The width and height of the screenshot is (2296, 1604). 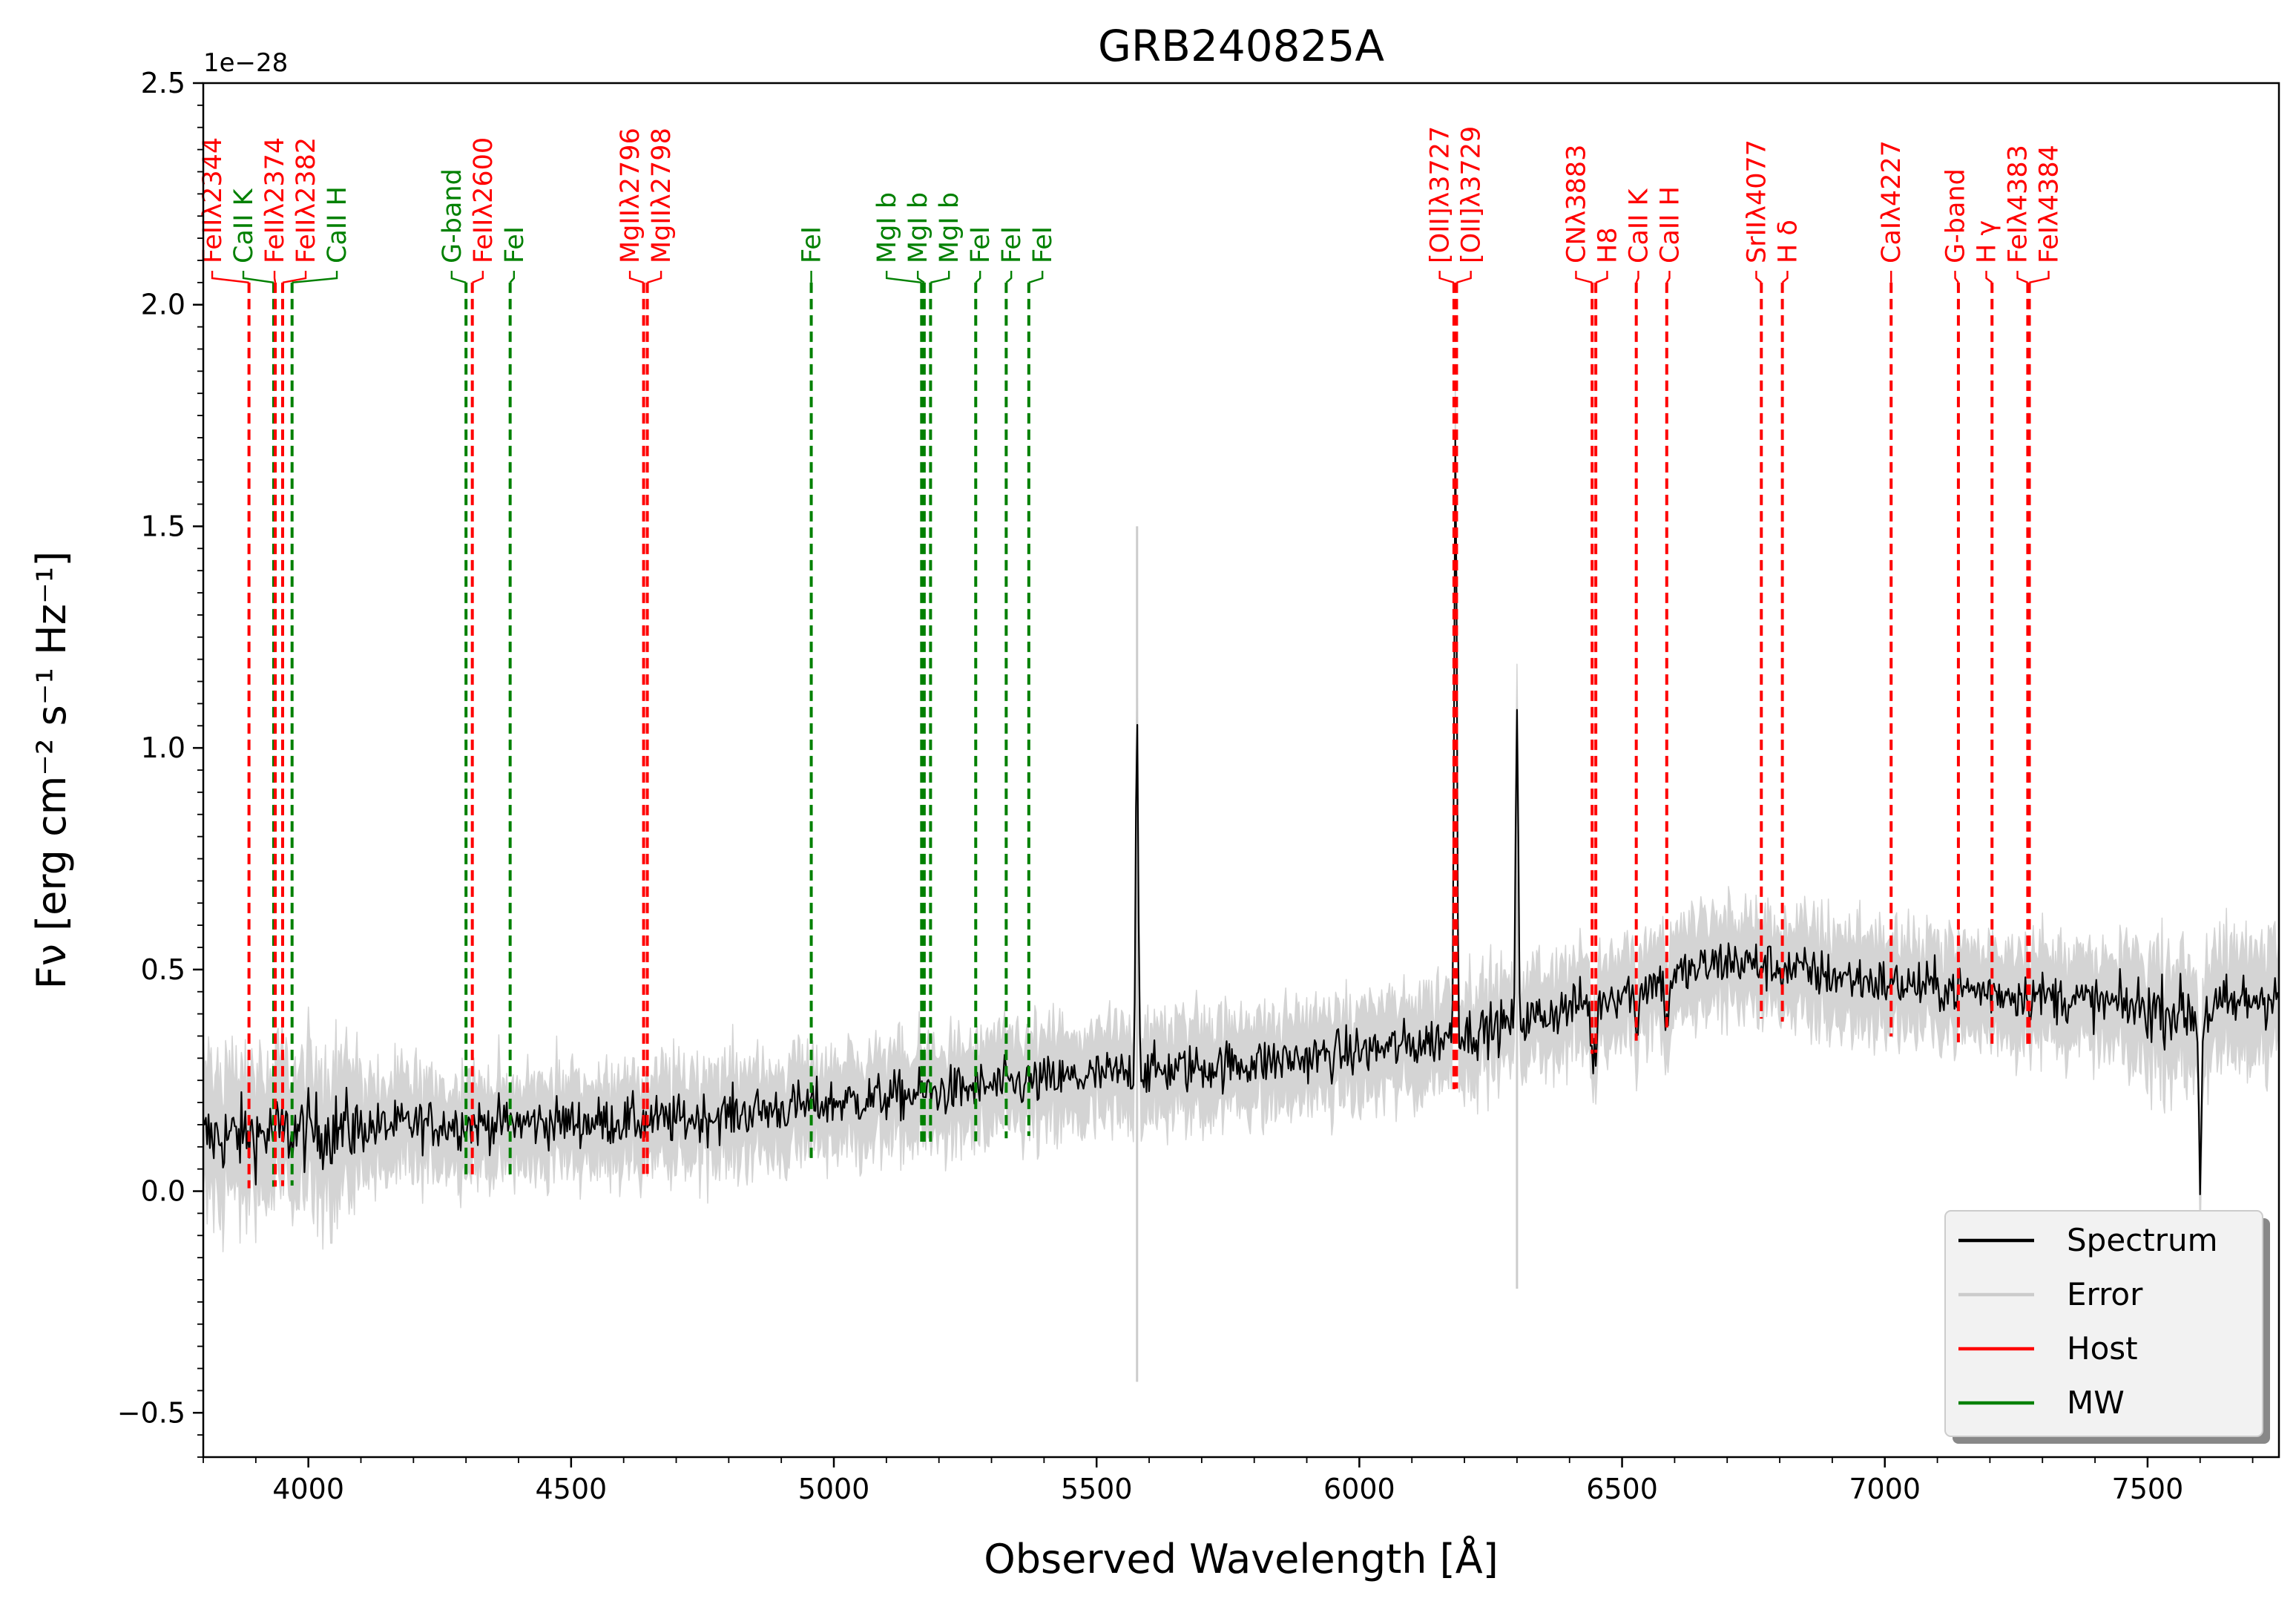 What do you see at coordinates (163, 526) in the screenshot?
I see `y-tick-label: 1.5` at bounding box center [163, 526].